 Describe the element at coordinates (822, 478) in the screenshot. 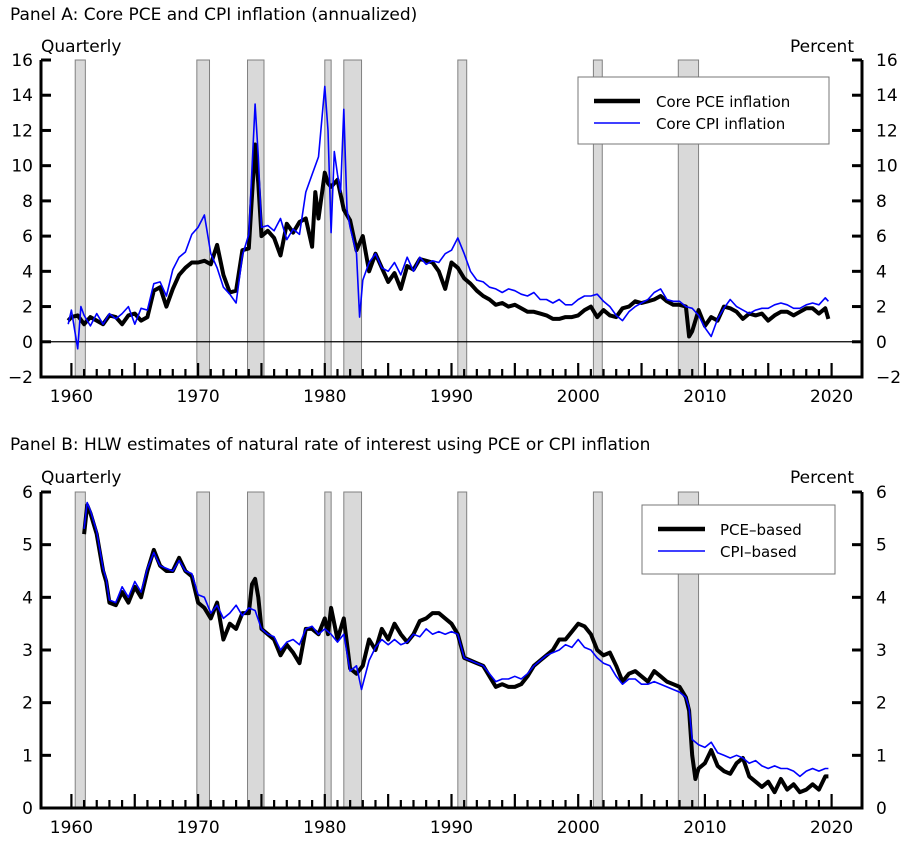

I see `panel-b-right-label: Percent` at that location.